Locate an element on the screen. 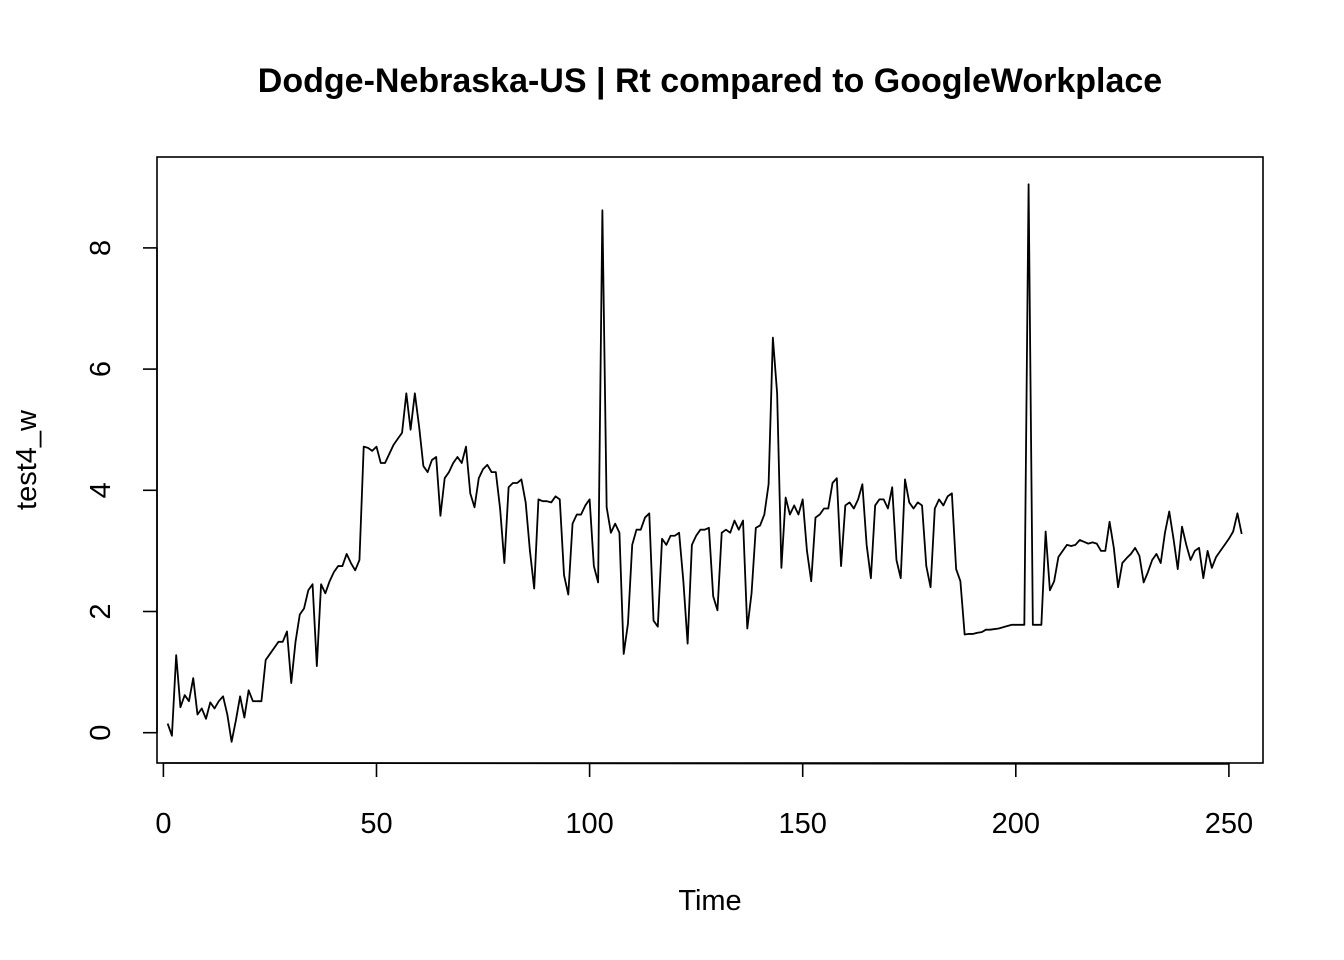 The width and height of the screenshot is (1344, 960). y-tick-label: 0 is located at coordinates (101, 733).